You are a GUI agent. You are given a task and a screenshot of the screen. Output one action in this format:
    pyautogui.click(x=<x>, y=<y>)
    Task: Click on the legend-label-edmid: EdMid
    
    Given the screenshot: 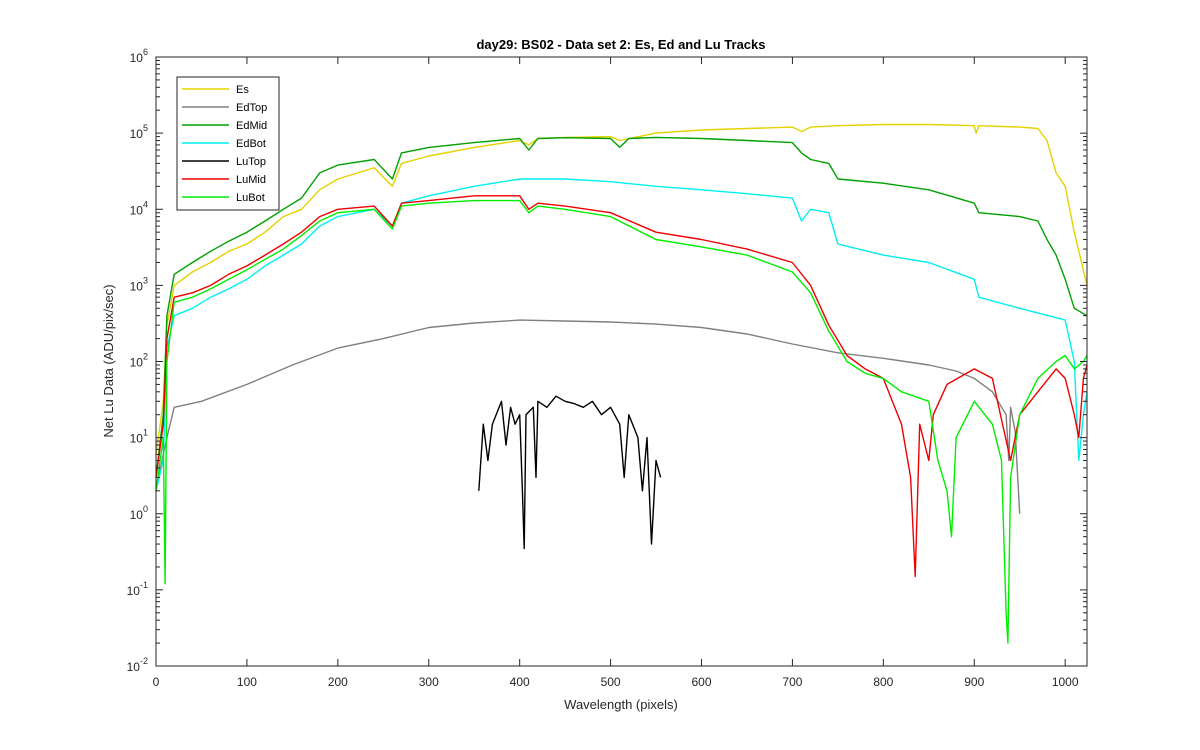 What is the action you would take?
    pyautogui.click(x=251, y=126)
    